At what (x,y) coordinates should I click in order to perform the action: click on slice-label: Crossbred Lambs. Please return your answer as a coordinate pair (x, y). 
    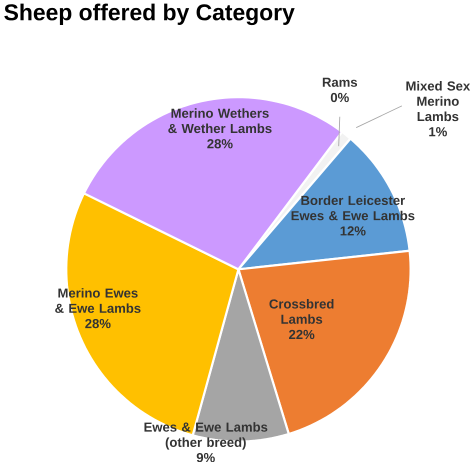
    Looking at the image, I should click on (301, 311).